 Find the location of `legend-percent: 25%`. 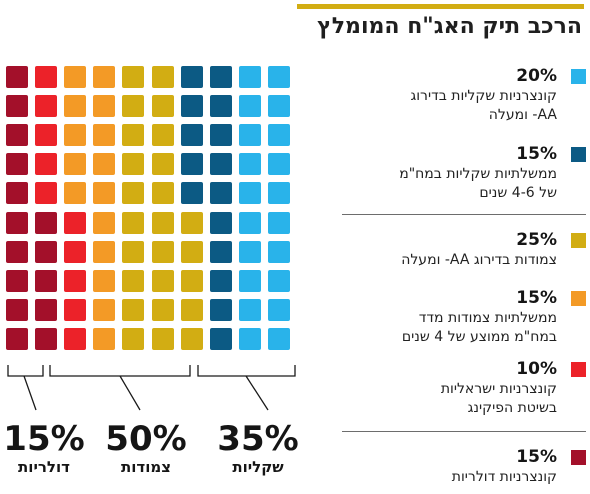

legend-percent: 25% is located at coordinates (536, 240).